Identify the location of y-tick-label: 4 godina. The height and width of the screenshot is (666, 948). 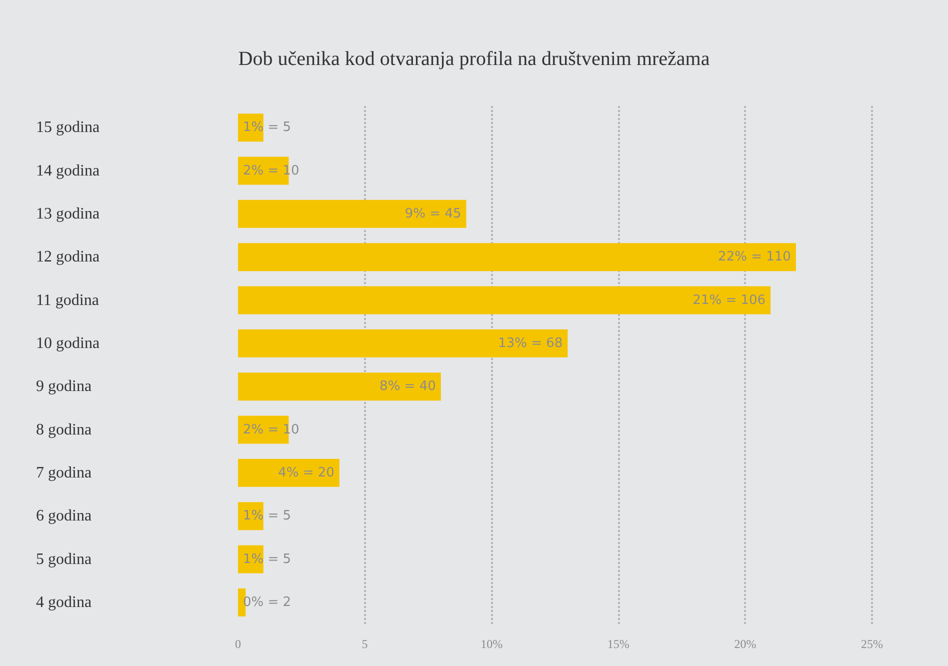
(64, 602).